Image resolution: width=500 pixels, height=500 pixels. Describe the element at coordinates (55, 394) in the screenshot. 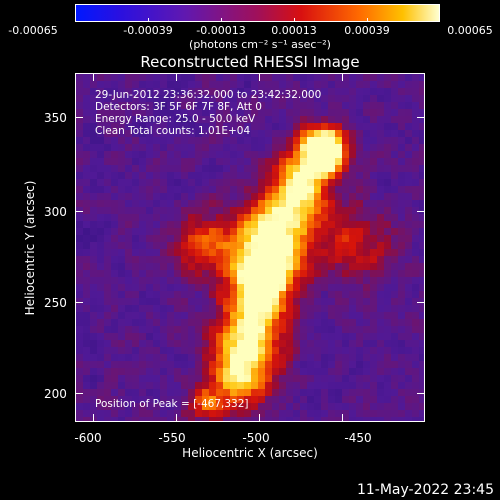

I see `y-tick-label: 200` at that location.